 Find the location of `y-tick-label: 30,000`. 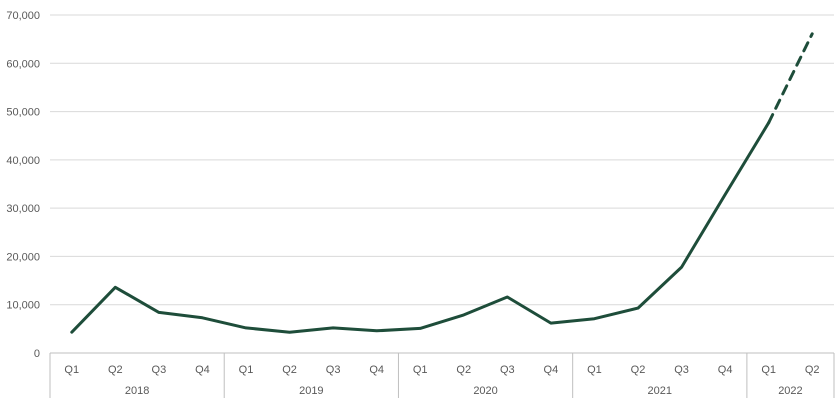

y-tick-label: 30,000 is located at coordinates (23, 209).